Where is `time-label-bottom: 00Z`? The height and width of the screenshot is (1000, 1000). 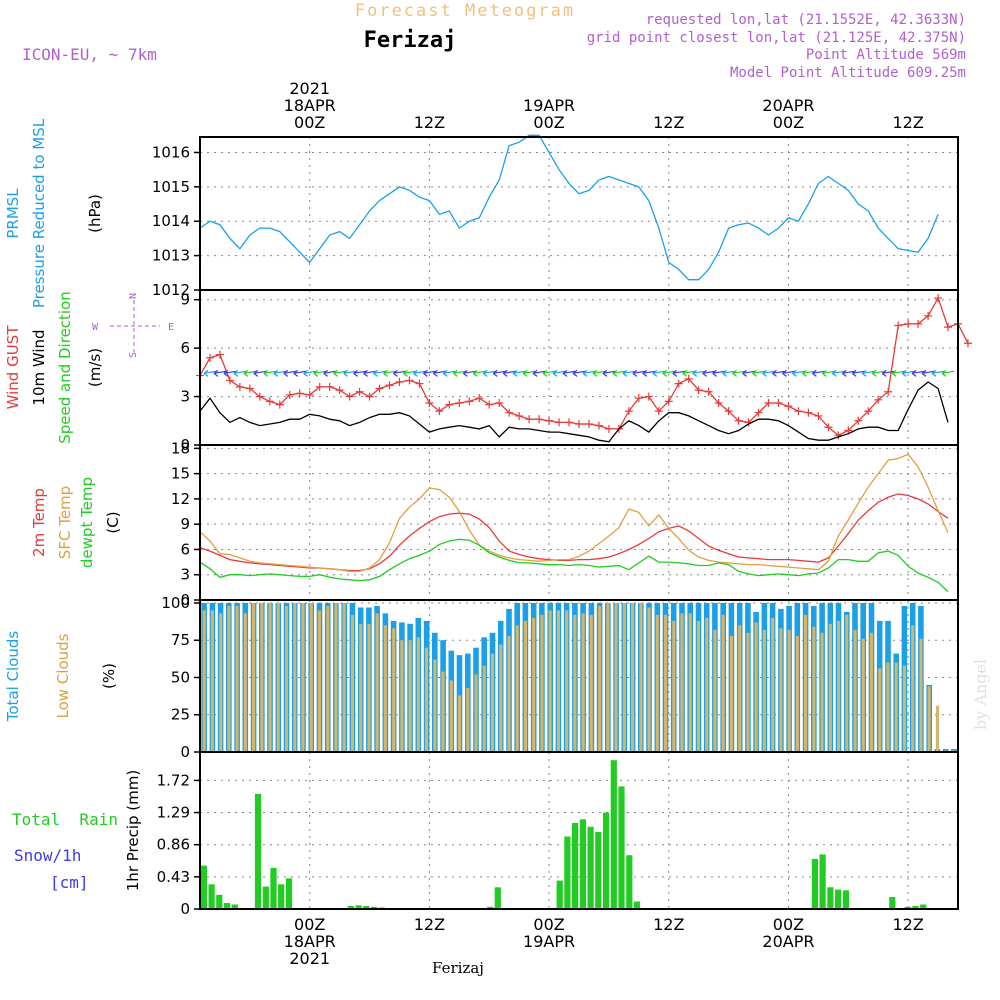
time-label-bottom: 00Z is located at coordinates (788, 924).